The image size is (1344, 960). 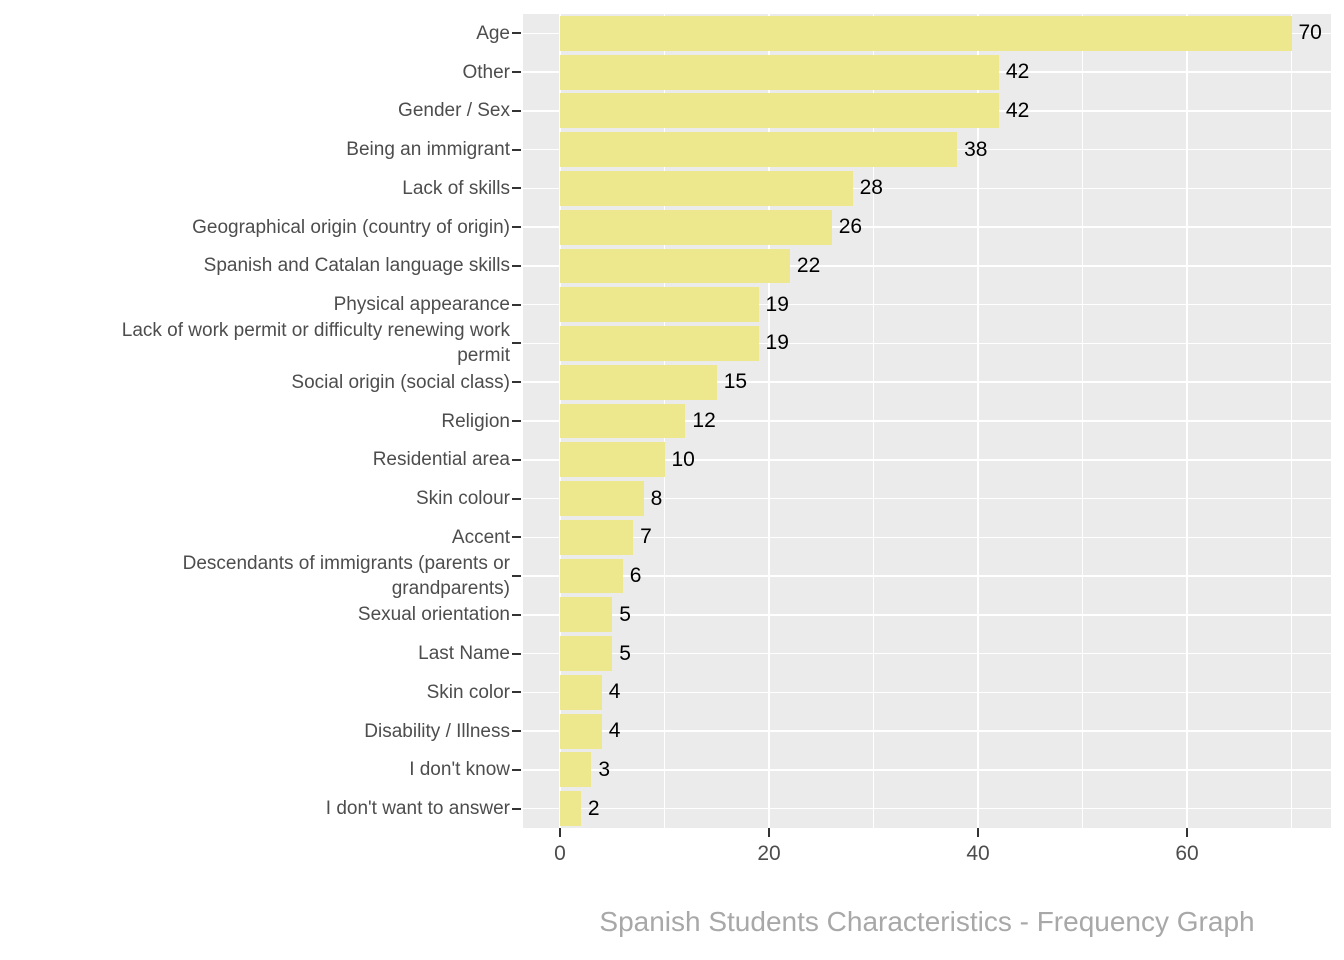 I want to click on bar-value-label: 2, so click(x=593, y=808).